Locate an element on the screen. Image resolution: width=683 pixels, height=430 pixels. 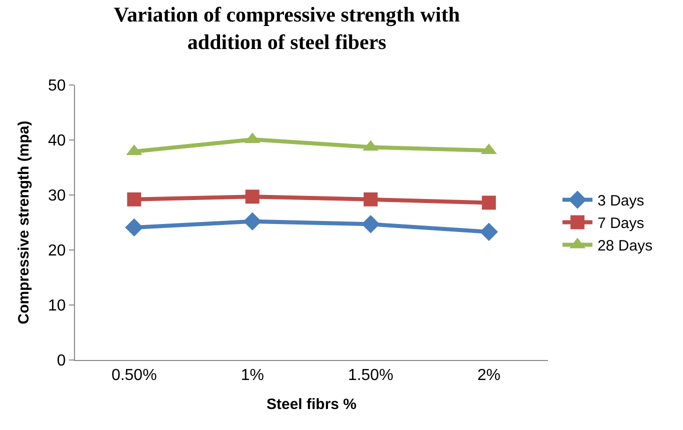
chart-title: Variation of compressive strength with addition of steel fibers is located at coordinates (287, 28).